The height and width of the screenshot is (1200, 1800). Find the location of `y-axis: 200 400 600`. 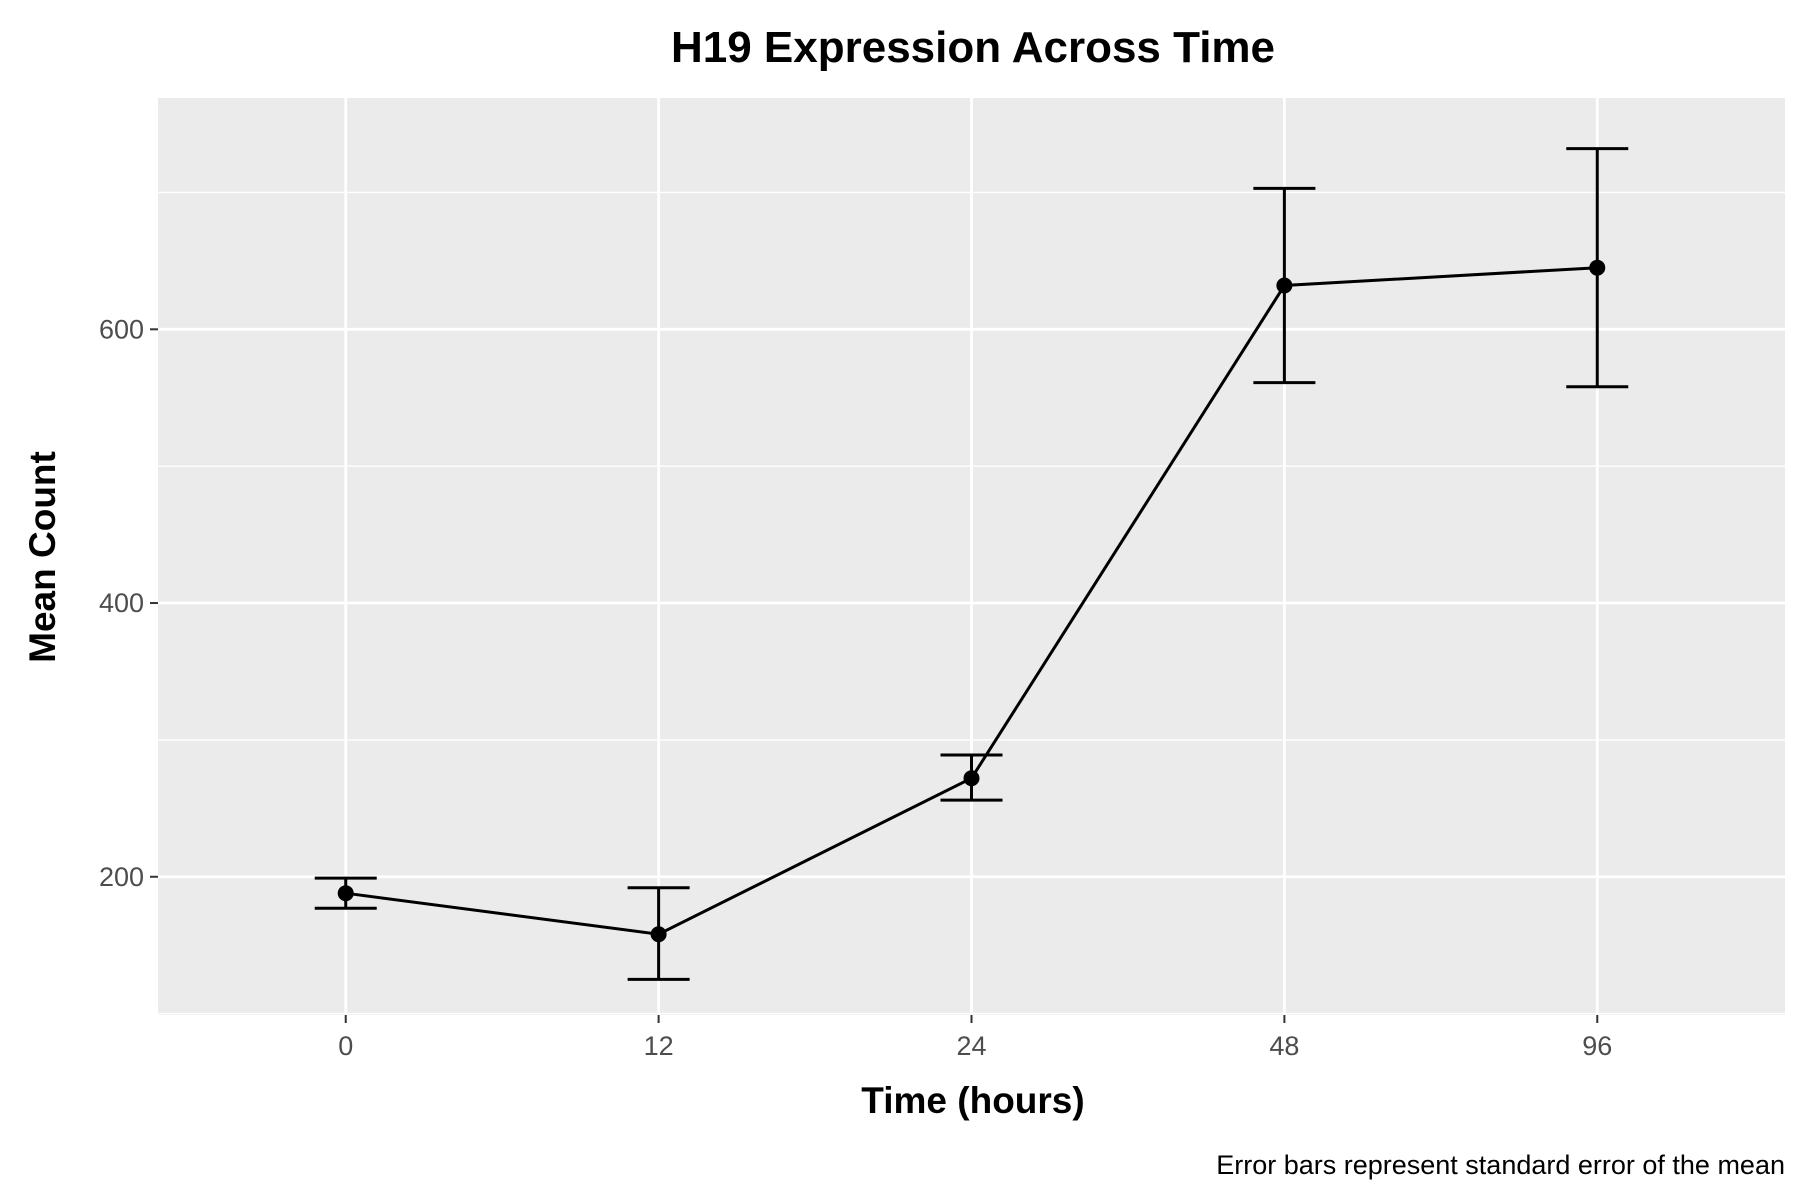

y-axis: 200 400 600 is located at coordinates (128, 603).